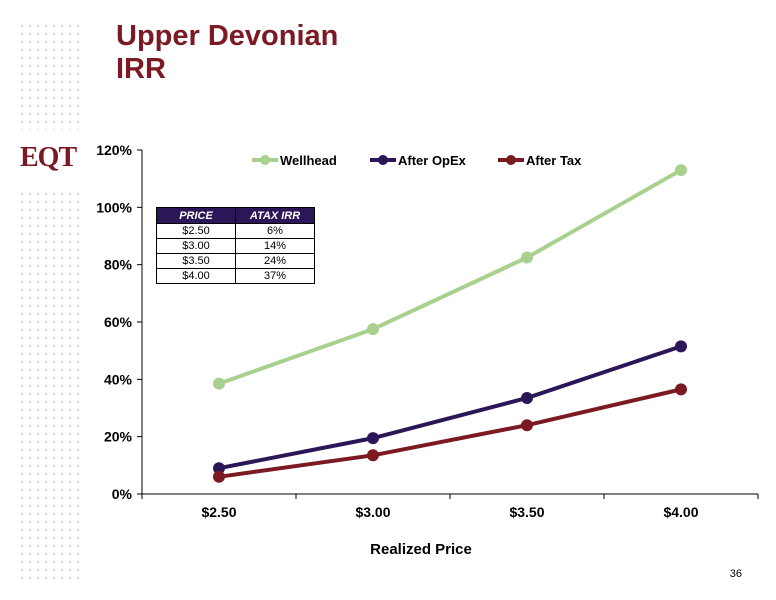 This screenshot has height=600, width=776. Describe the element at coordinates (554, 160) in the screenshot. I see `legend-label-after-tax: After Tax` at that location.